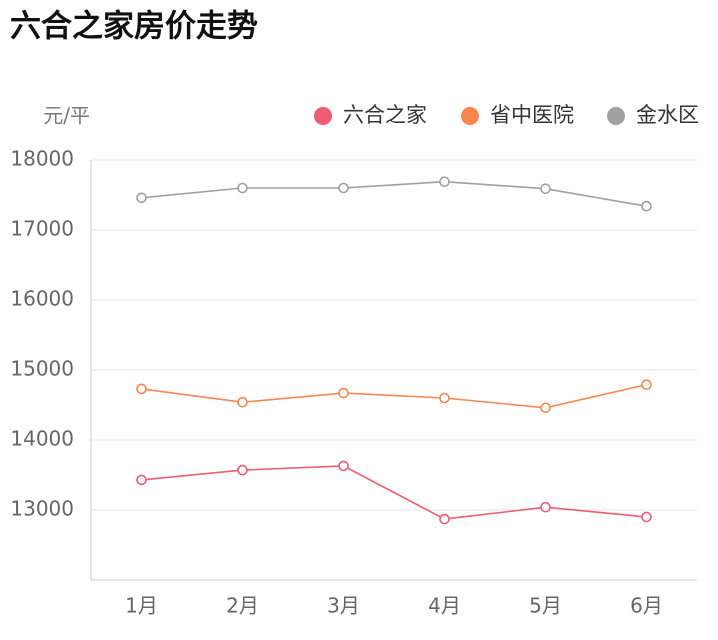  I want to click on x-tick-label: 5月, so click(545, 606).